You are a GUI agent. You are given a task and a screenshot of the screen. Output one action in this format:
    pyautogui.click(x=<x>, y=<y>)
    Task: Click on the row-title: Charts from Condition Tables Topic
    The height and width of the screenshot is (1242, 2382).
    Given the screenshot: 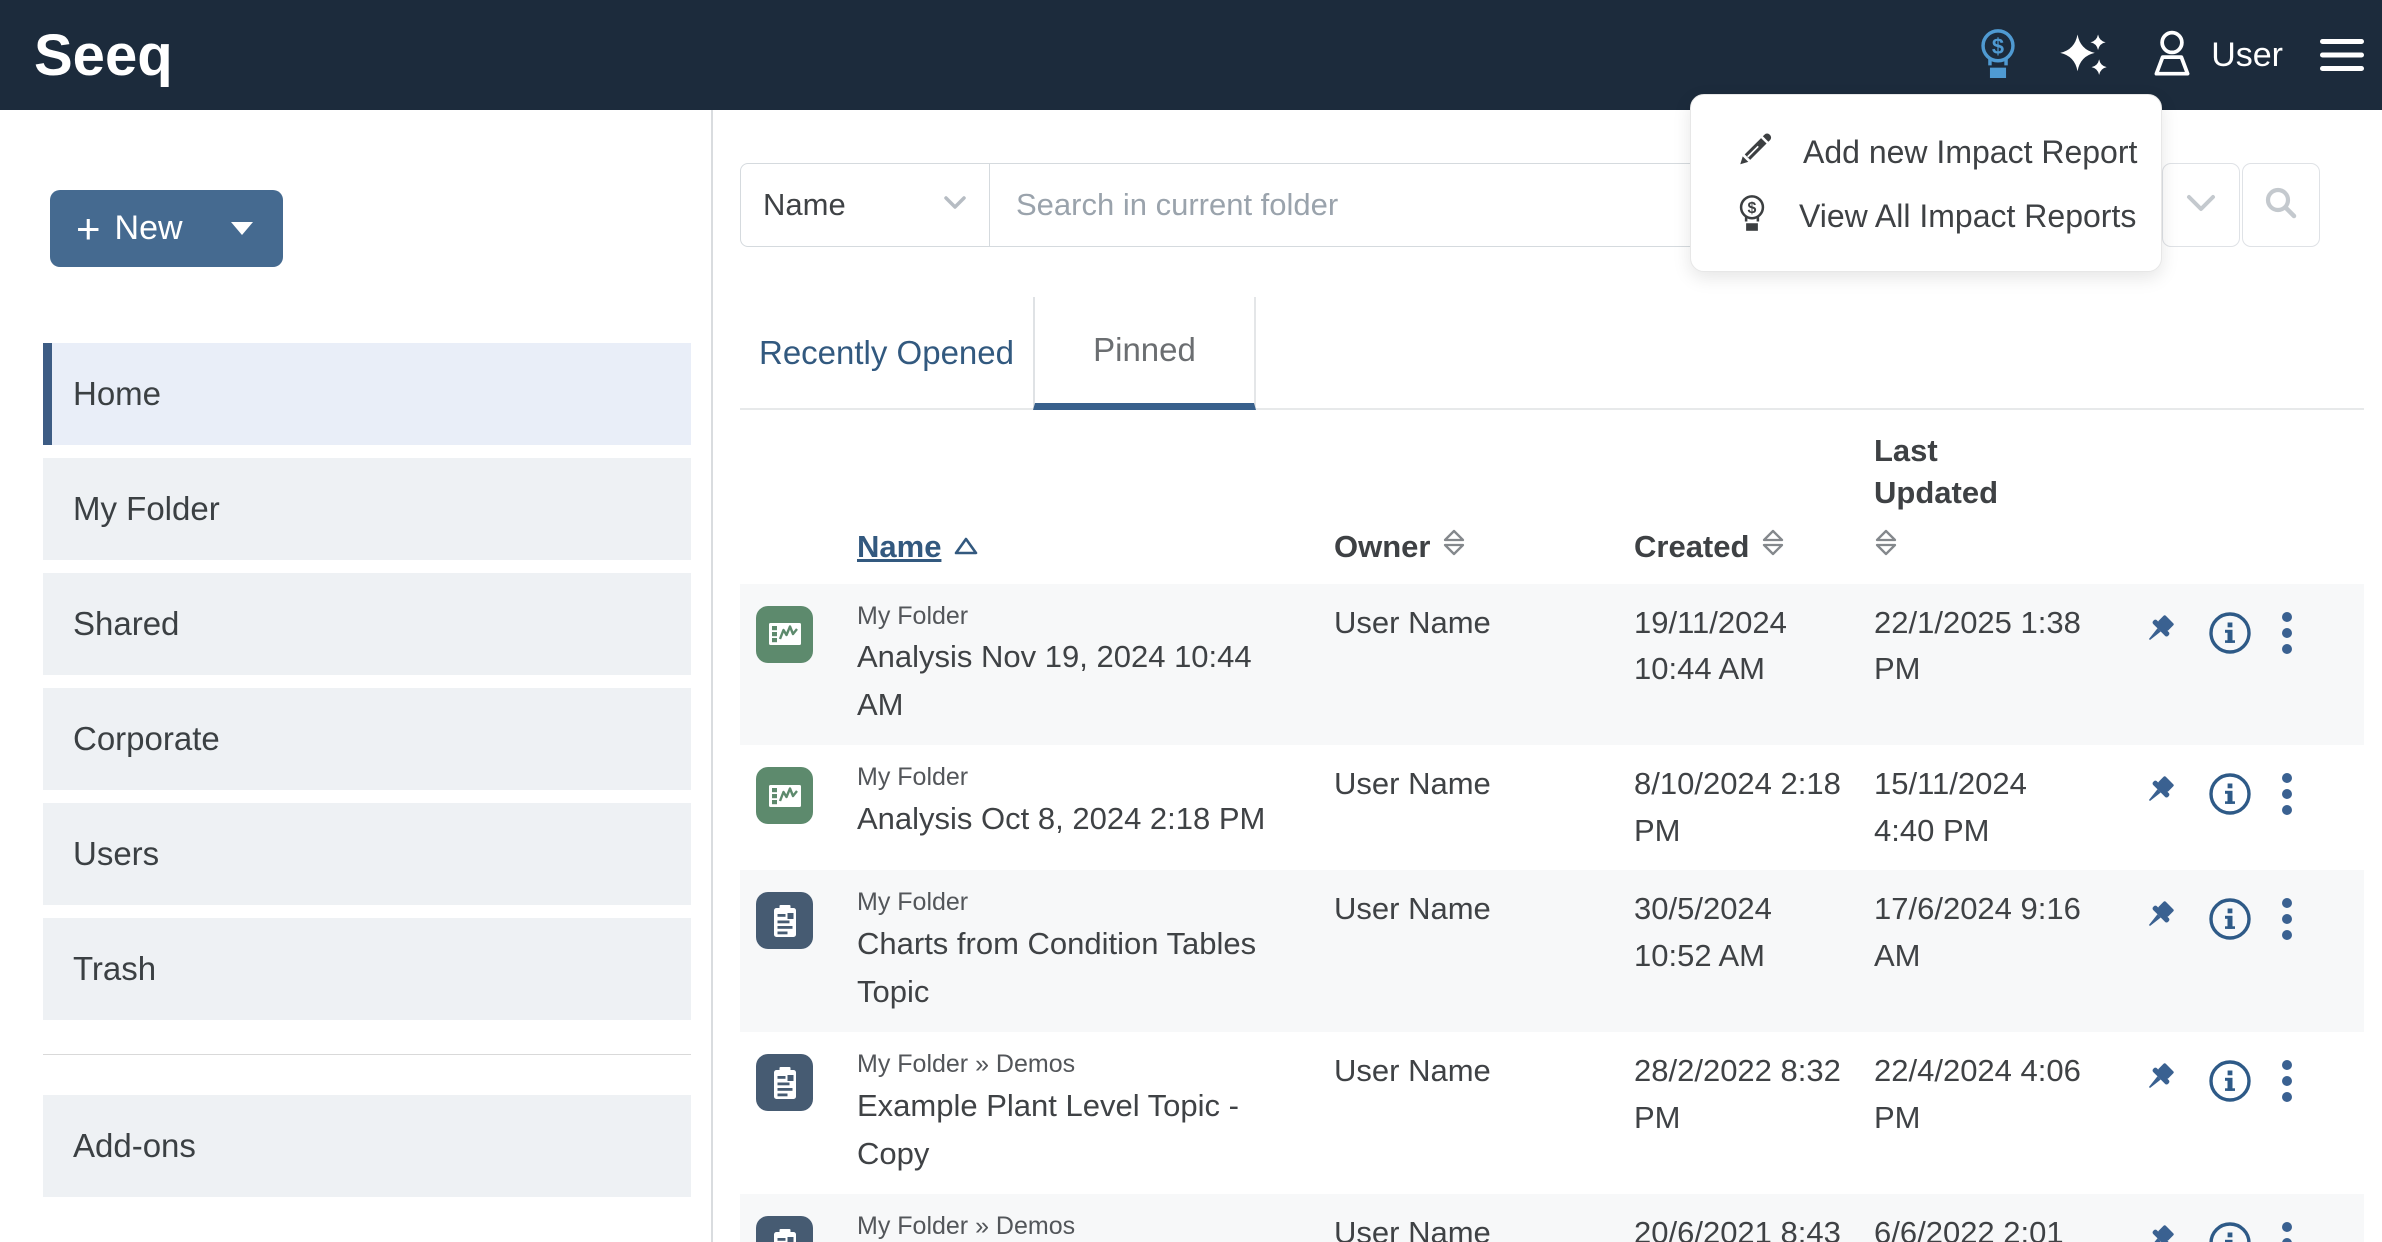 What is the action you would take?
    pyautogui.click(x=1057, y=968)
    